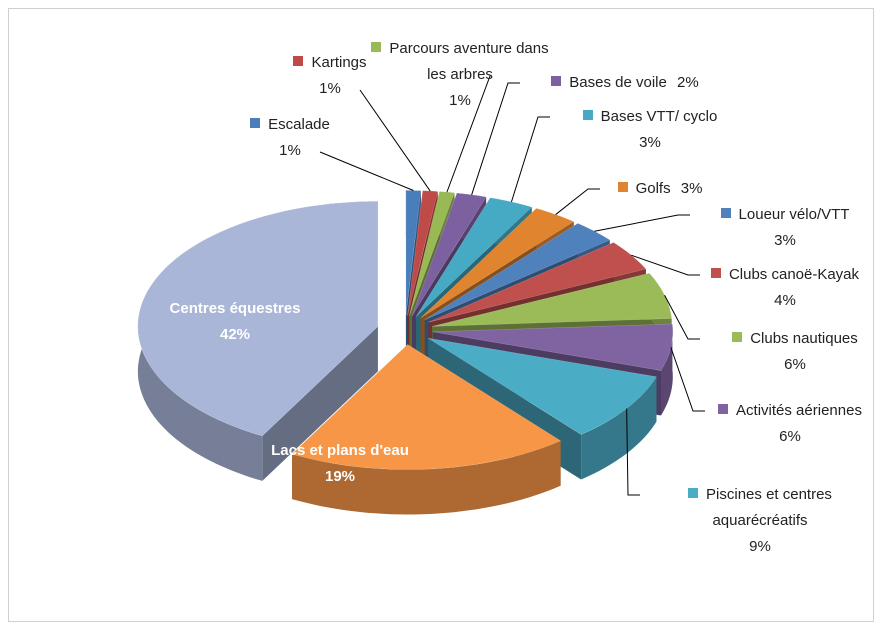 This screenshot has width=884, height=632. I want to click on data-label: Piscines et centres aquarécréatifs 9%, so click(760, 521).